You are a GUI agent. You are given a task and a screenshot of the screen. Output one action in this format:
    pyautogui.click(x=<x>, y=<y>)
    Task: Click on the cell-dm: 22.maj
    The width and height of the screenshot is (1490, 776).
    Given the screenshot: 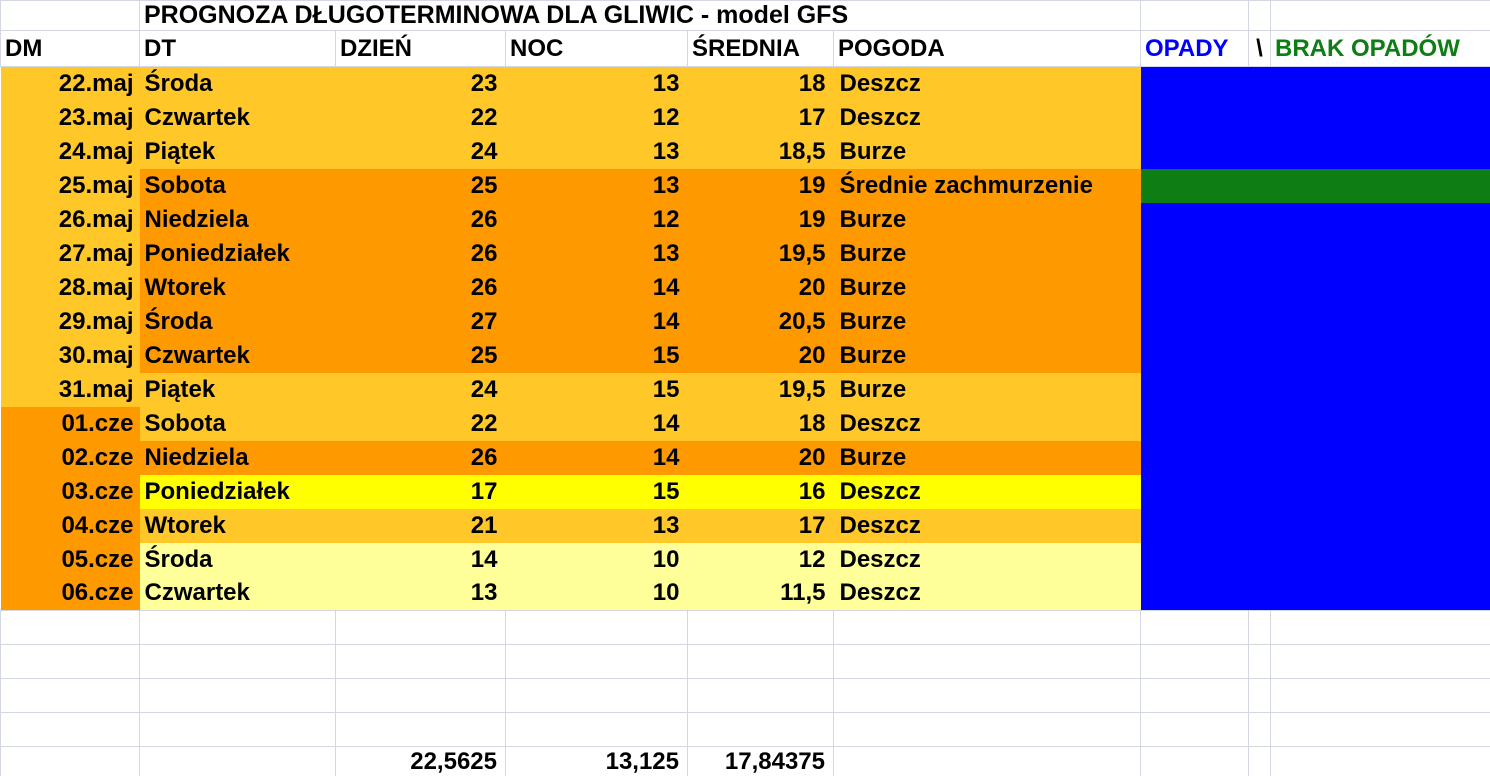 What is the action you would take?
    pyautogui.click(x=70, y=83)
    